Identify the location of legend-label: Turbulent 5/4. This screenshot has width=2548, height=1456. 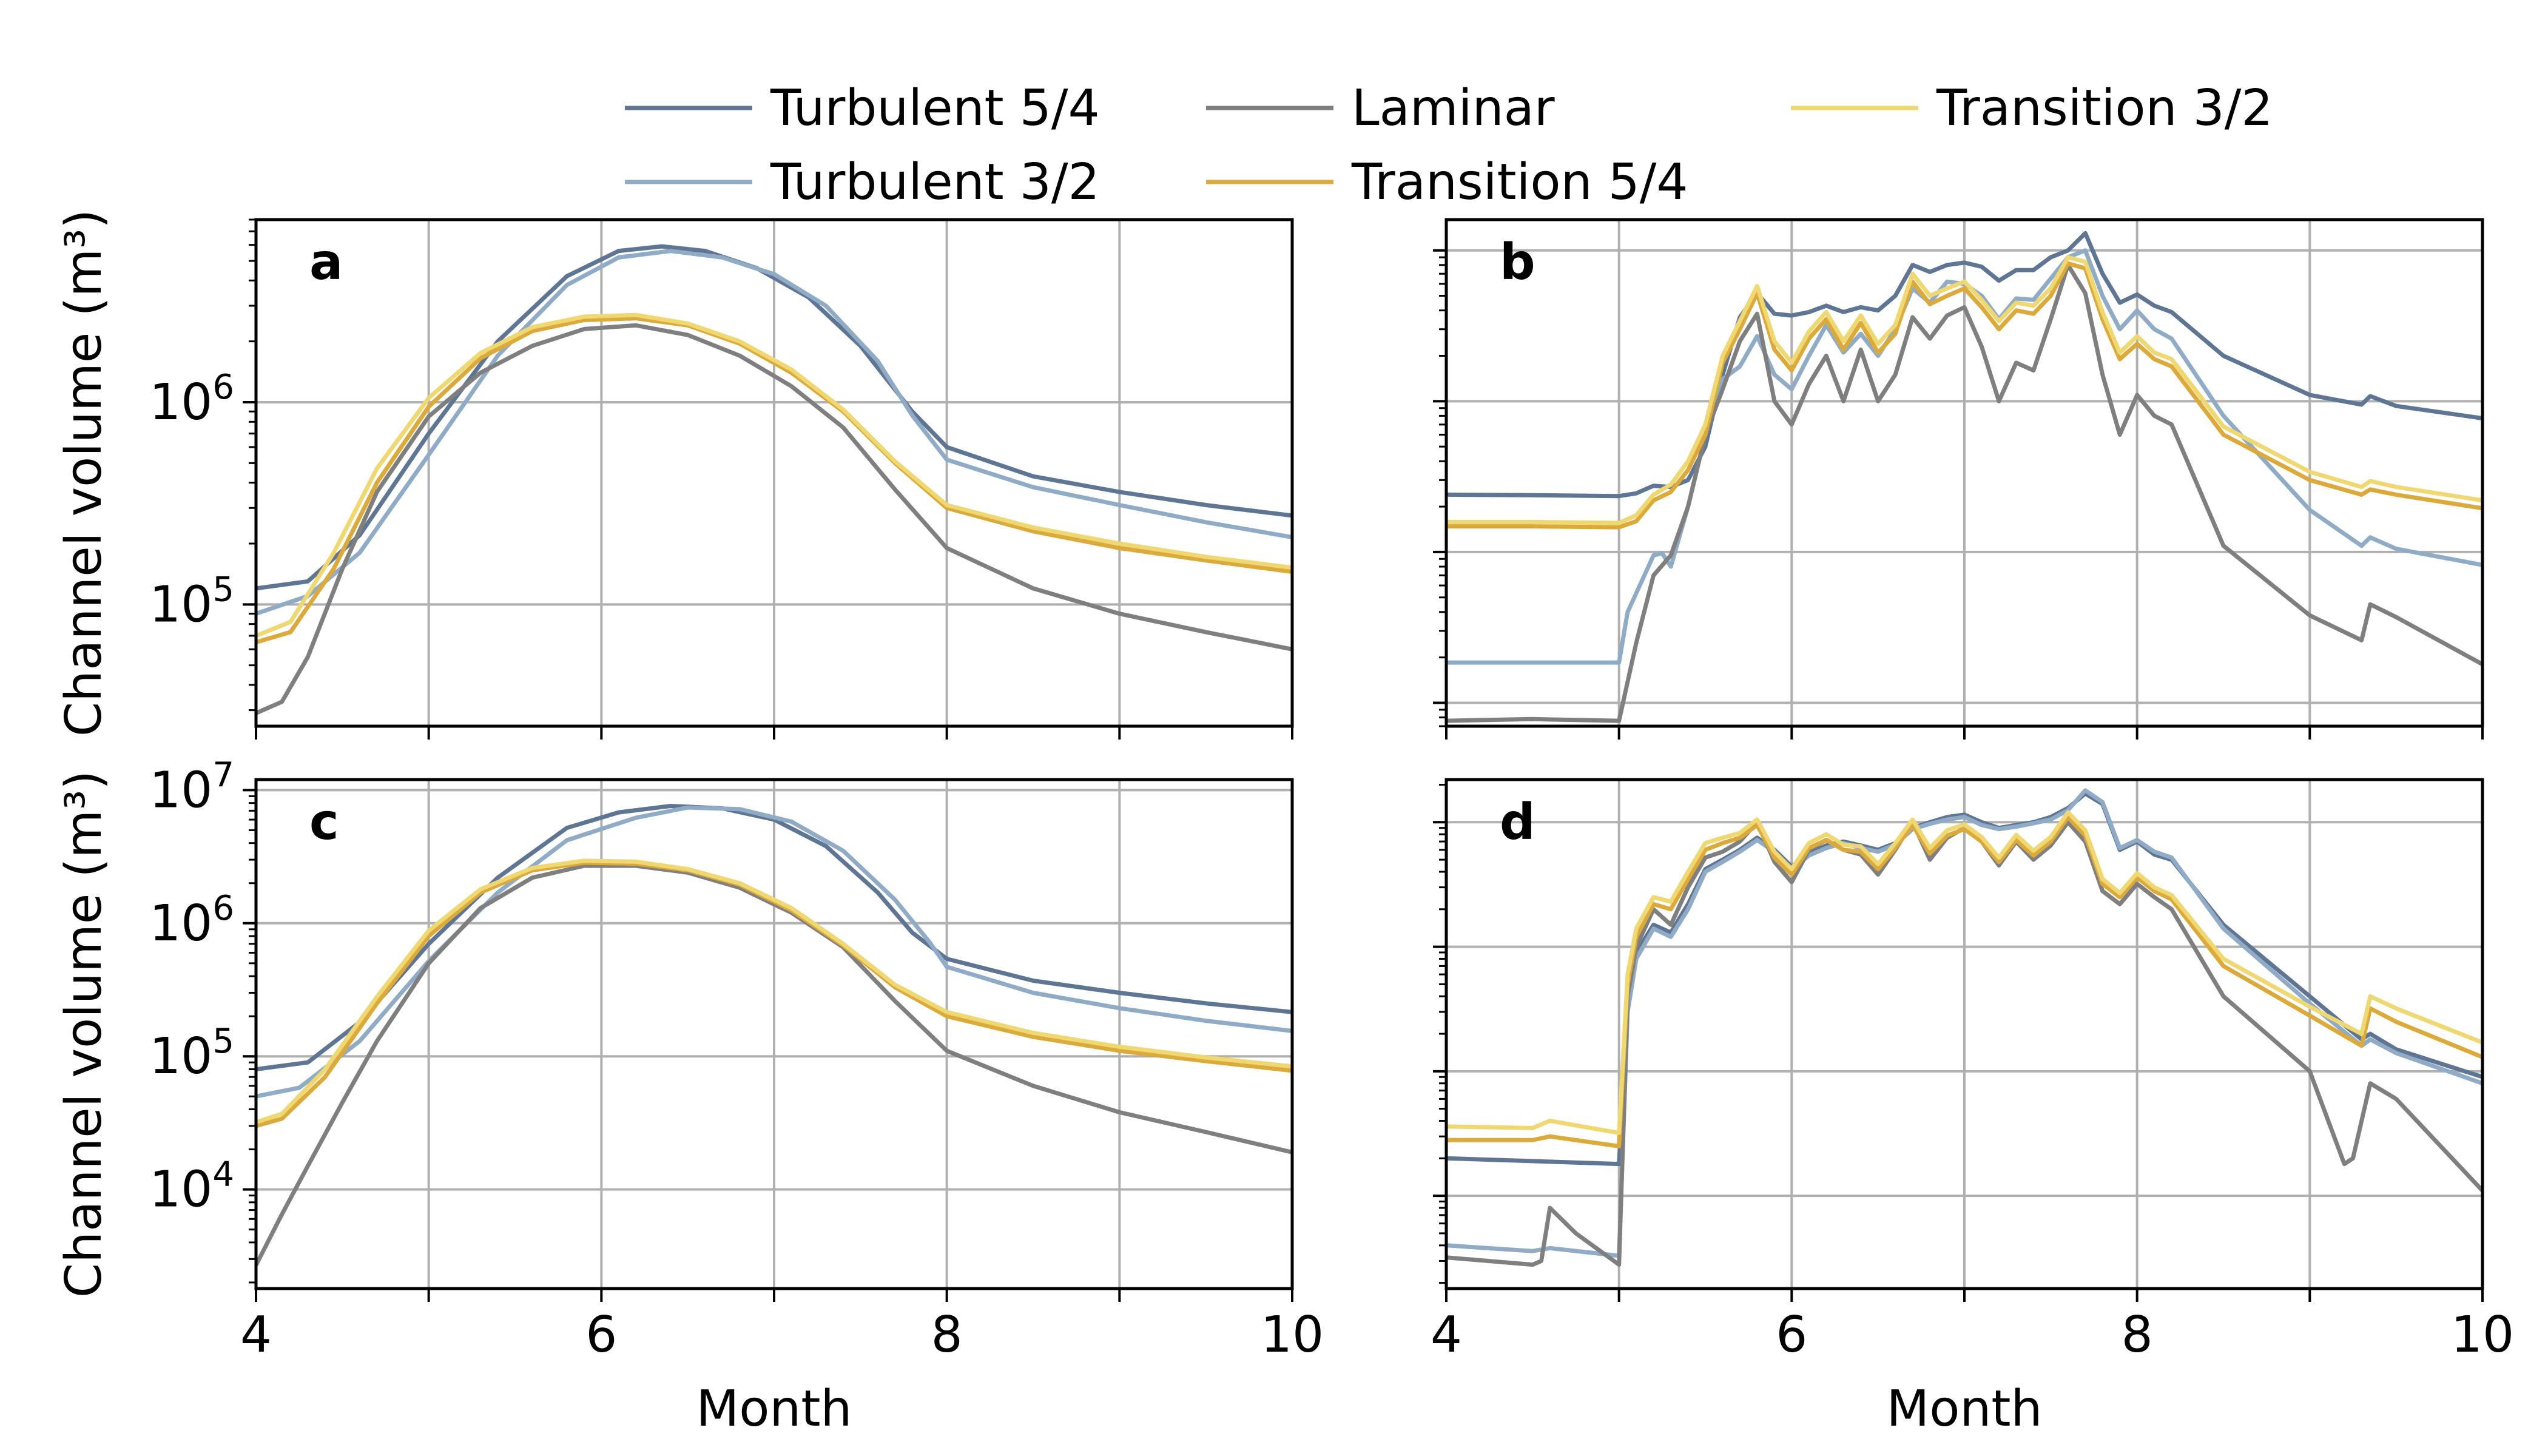
(935, 108).